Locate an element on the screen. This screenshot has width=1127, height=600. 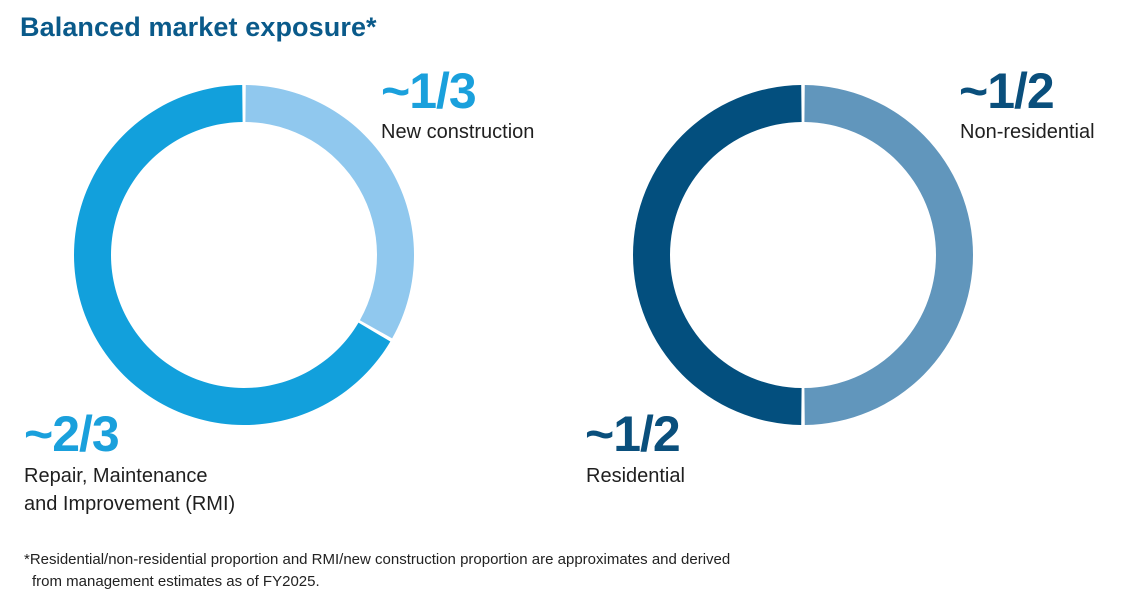
donut-slice-residential is located at coordinates (717, 255).